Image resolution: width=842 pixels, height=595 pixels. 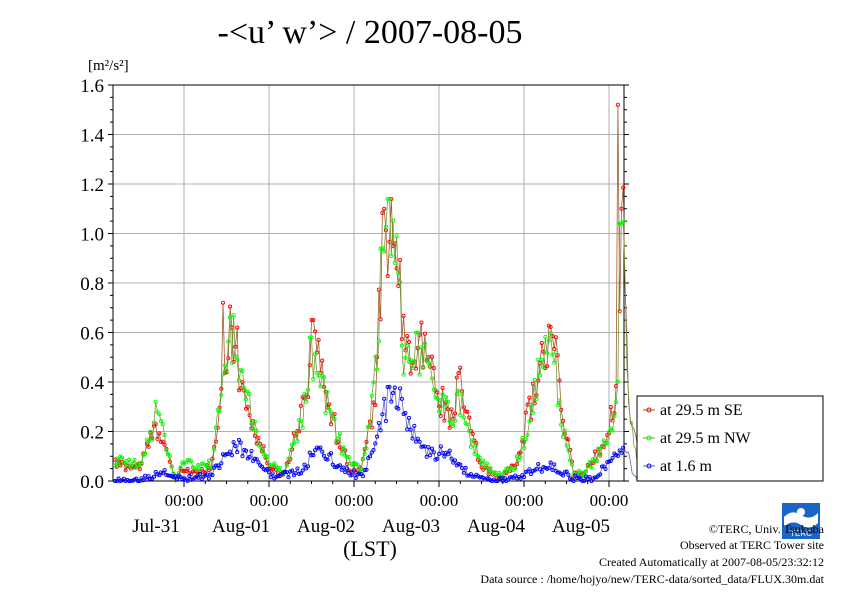 I want to click on x-date-label: Aug-01, so click(x=241, y=526).